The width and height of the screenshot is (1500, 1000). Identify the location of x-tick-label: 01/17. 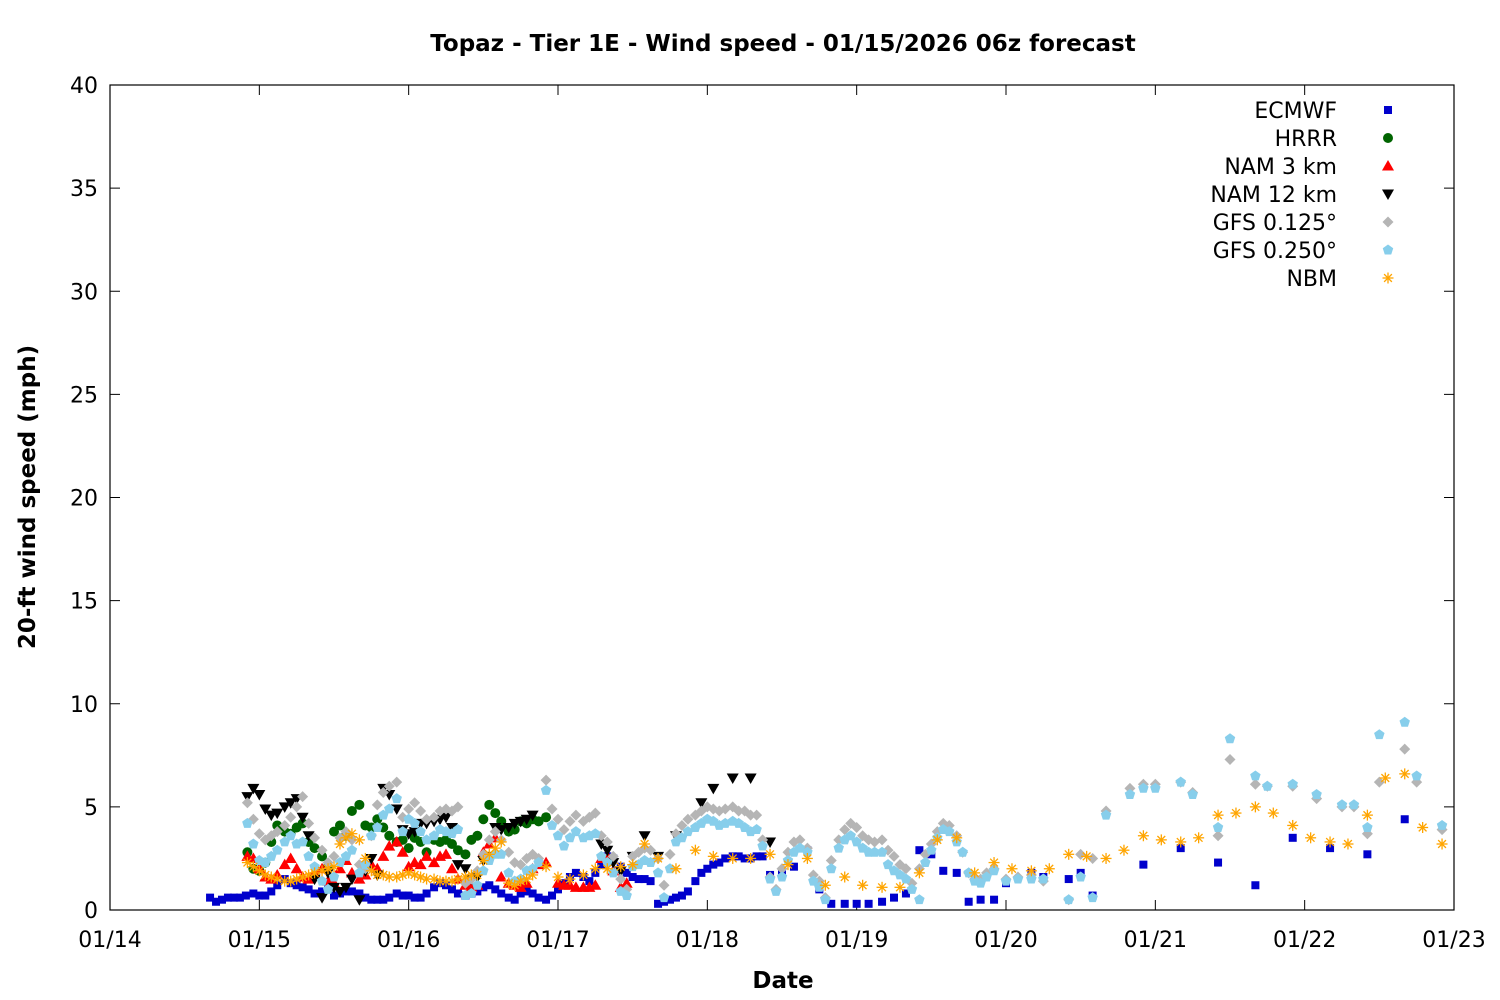
(557, 940).